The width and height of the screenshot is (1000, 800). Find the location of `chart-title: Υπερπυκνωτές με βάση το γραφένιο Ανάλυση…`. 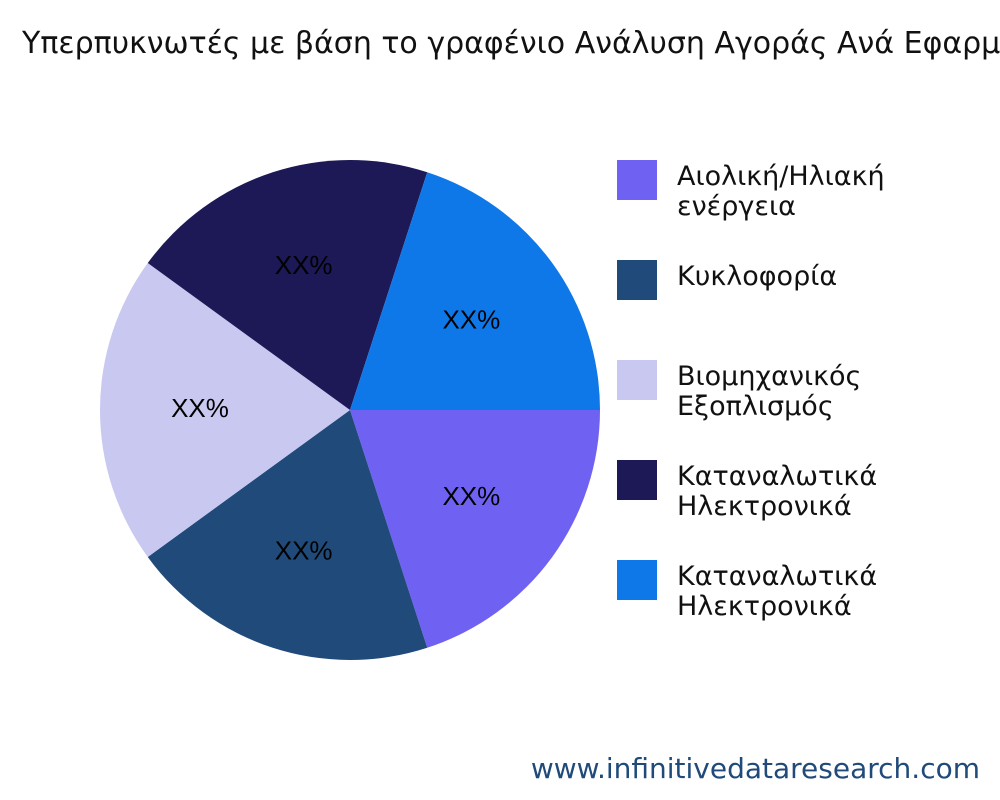

chart-title: Υπερπυκνωτές με βάση το γραφένιο Ανάλυση… is located at coordinates (511, 43).